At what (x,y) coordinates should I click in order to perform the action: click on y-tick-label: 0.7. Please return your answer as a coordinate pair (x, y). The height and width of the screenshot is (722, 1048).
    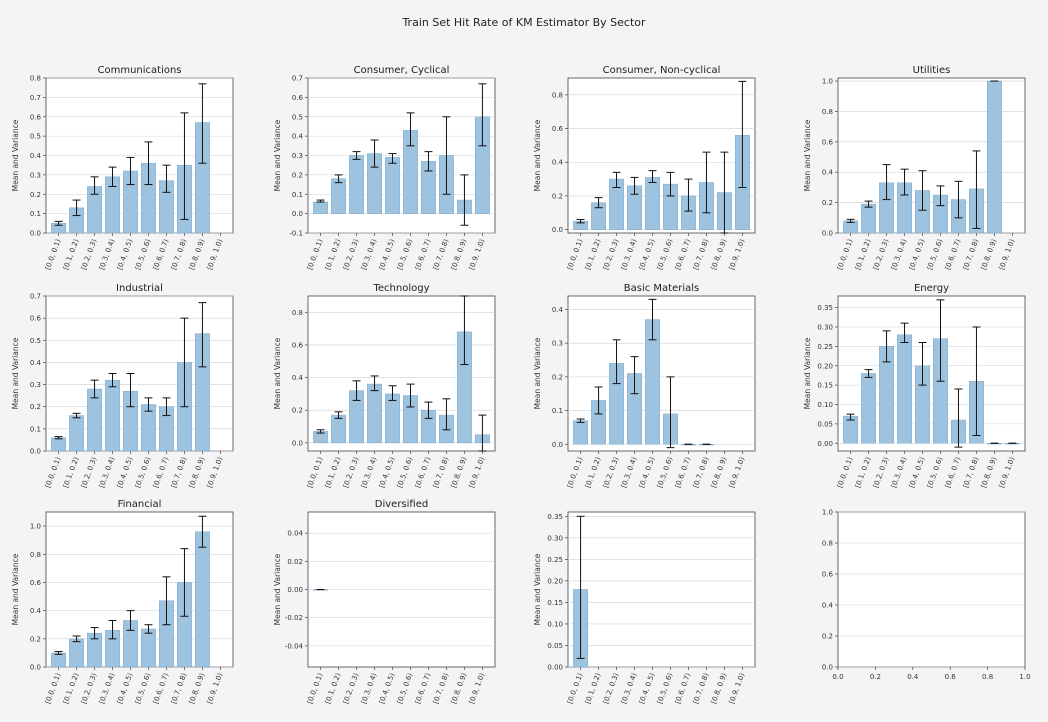
    Looking at the image, I should click on (297, 79).